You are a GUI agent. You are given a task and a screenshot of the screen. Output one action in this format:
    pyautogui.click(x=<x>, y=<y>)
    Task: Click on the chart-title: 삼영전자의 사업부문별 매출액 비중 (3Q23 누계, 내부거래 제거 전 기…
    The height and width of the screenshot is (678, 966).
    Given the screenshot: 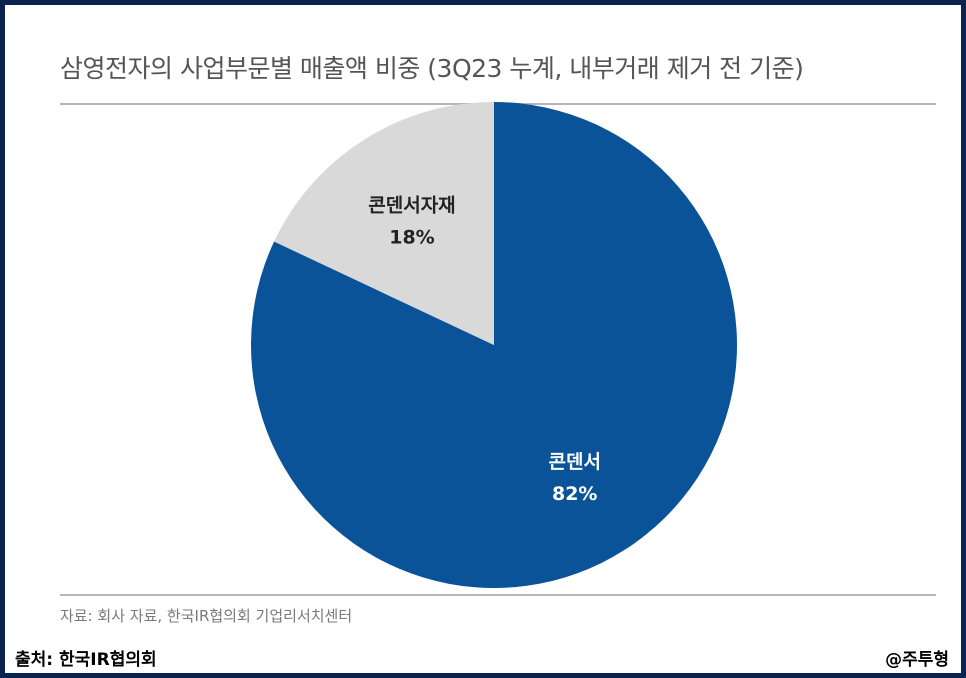 What is the action you would take?
    pyautogui.click(x=432, y=68)
    